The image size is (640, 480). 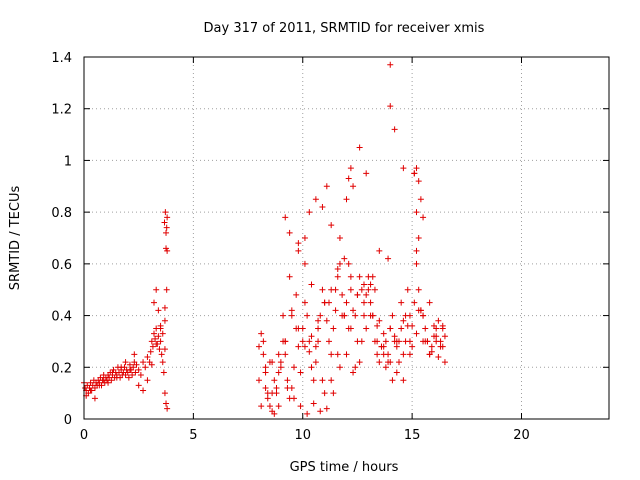 What do you see at coordinates (61, 58) in the screenshot?
I see `y-tick-label: 1.4` at bounding box center [61, 58].